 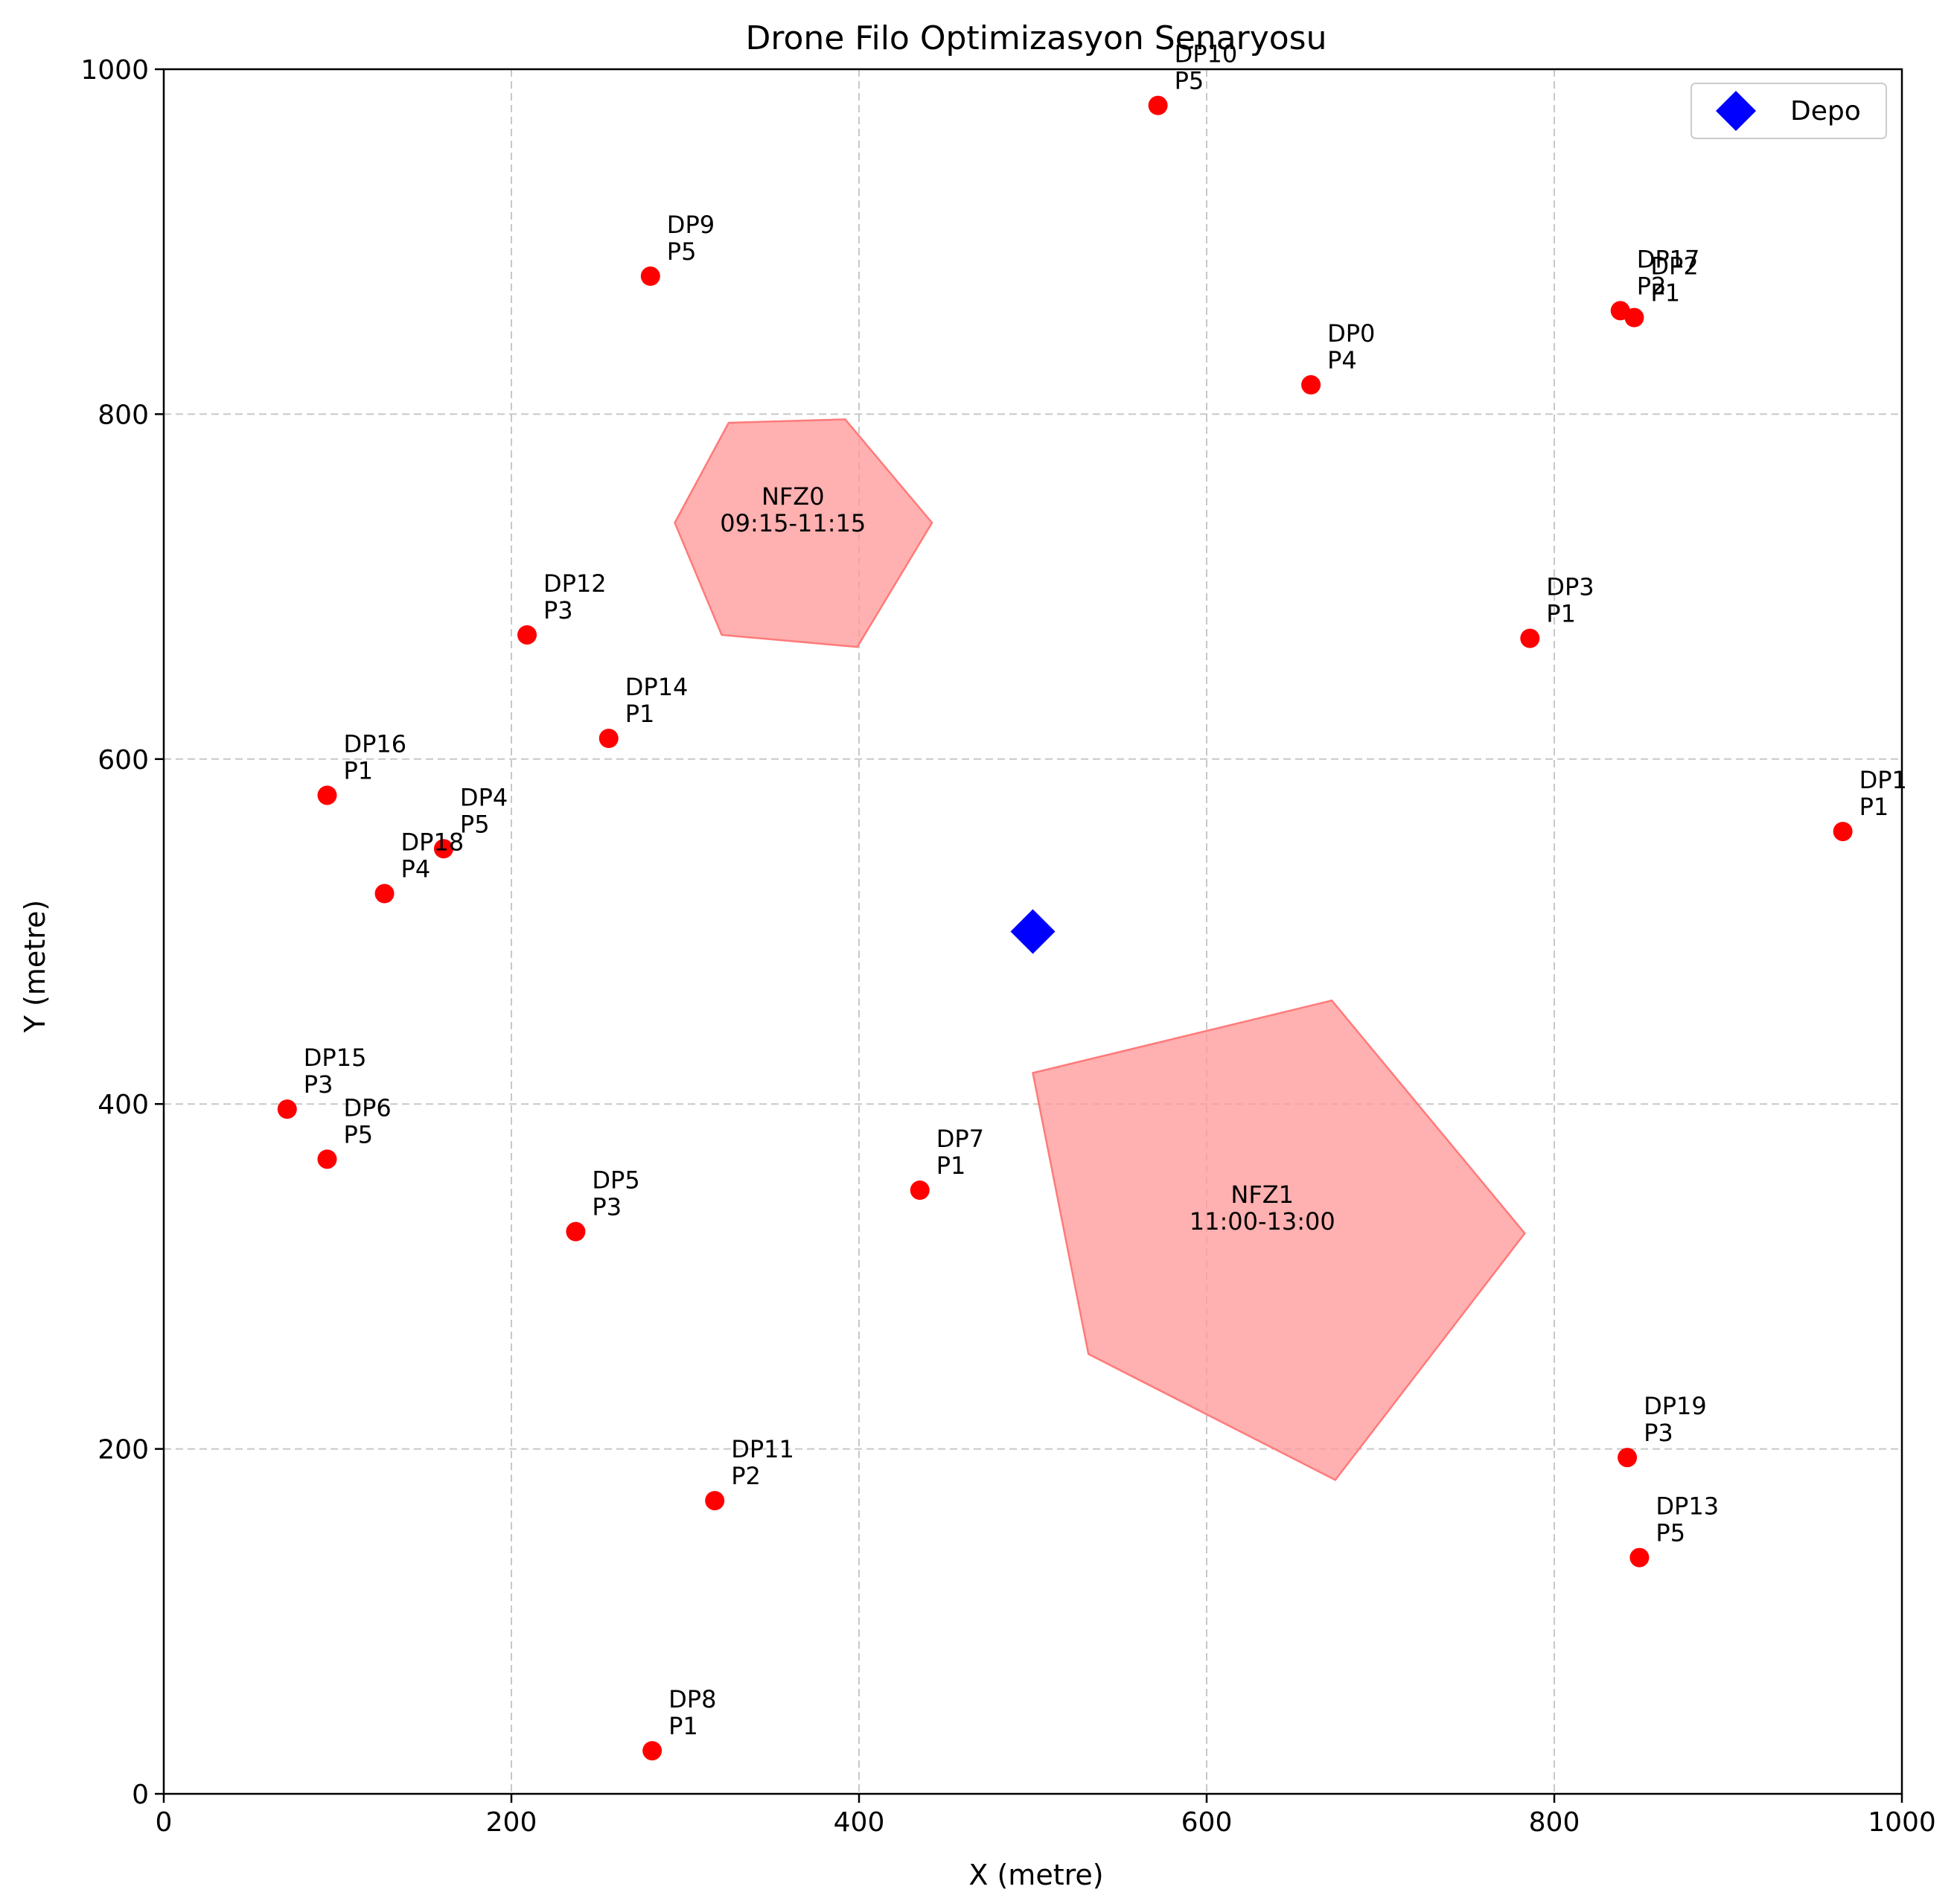 I want to click on nfz-name-label: NFZ0, so click(x=793, y=496).